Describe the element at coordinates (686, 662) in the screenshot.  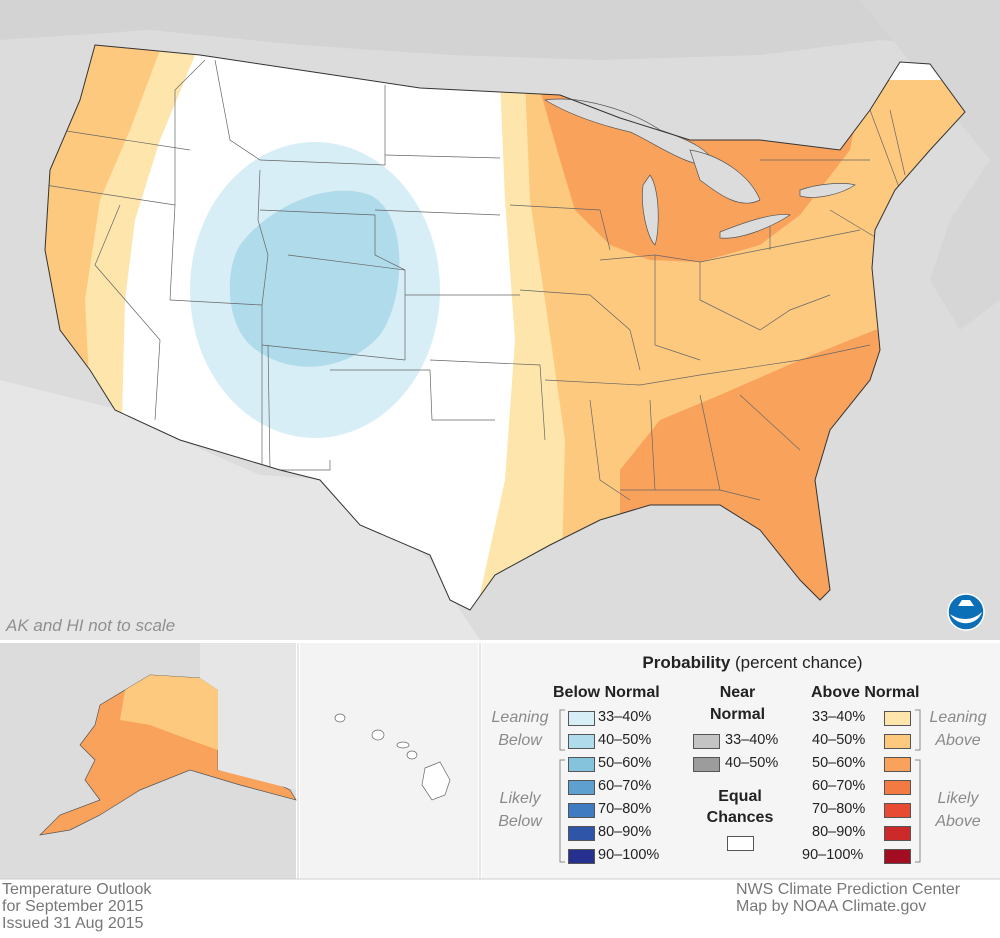
I see `legend-title-bold: Probability` at that location.